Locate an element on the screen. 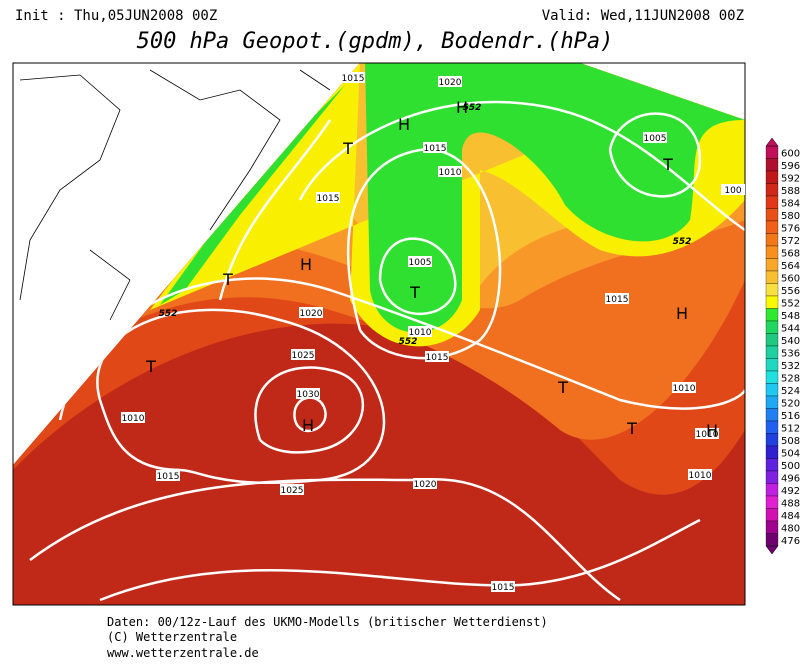 This screenshot has height=671, width=812. color-label: 580 is located at coordinates (790, 216).